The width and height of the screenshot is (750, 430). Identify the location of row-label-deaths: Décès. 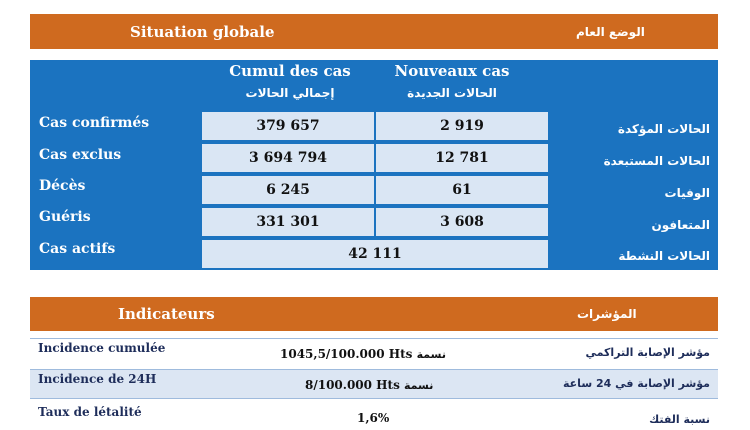
(62, 186).